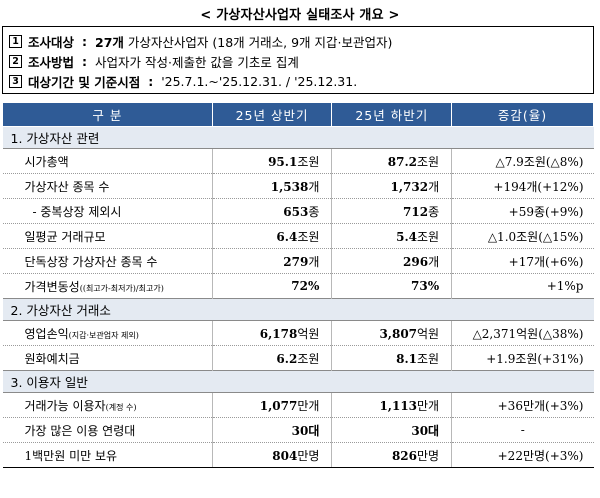 This screenshot has height=498, width=600. I want to click on summary-row-method: 2 조사방법 : 사업자가 작성·제출한 값을 기초로 집계, so click(298, 61).